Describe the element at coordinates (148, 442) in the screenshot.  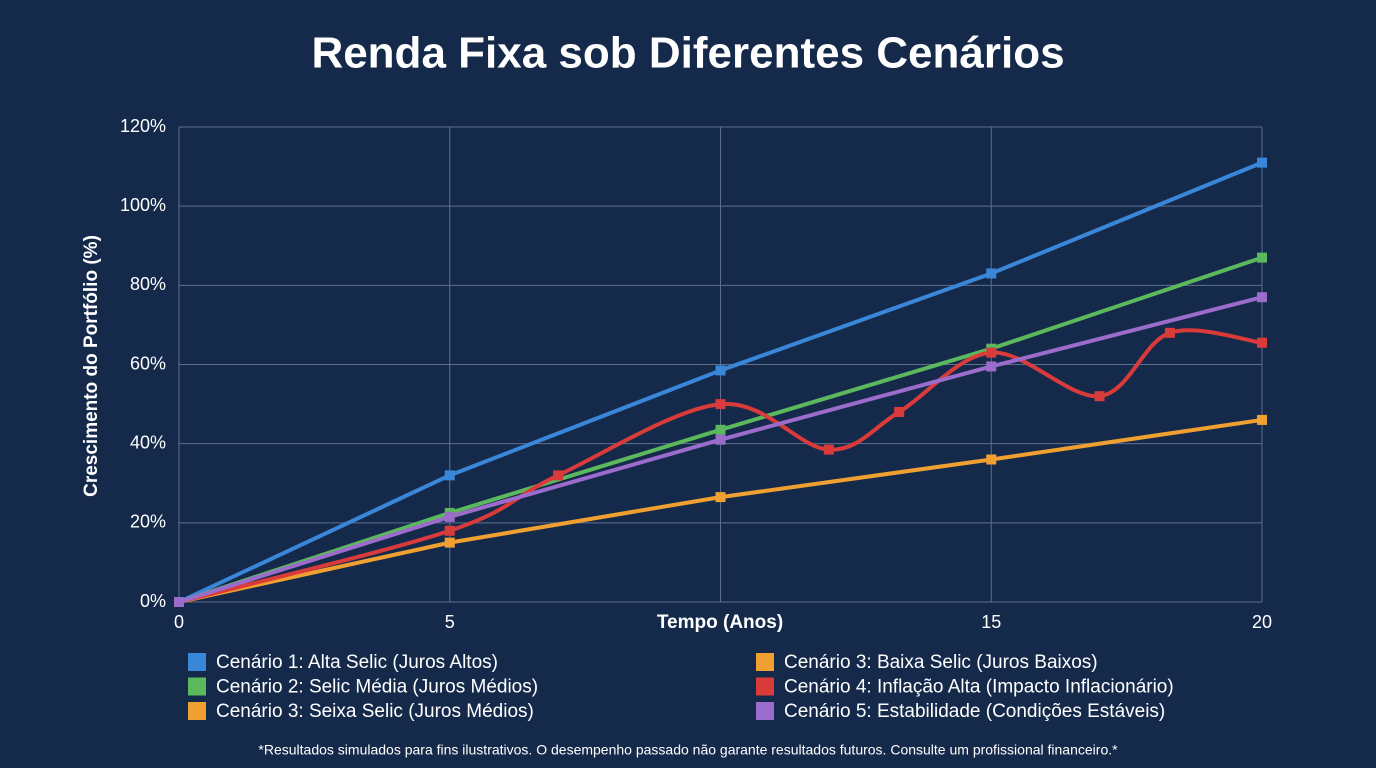
I see `y-tick-label: 40%` at that location.